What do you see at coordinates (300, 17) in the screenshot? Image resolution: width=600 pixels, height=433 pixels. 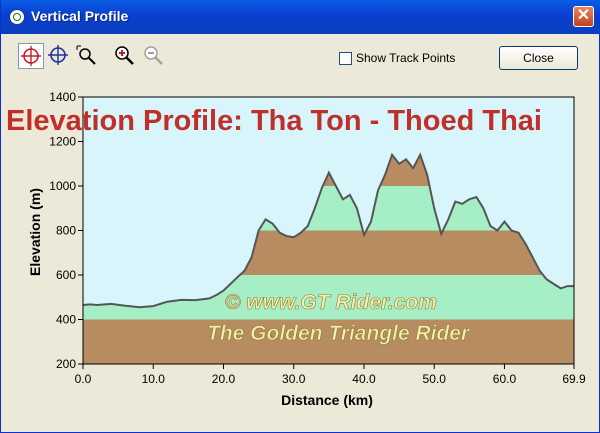 I see `title-bar: Vertical Profile ✕` at bounding box center [300, 17].